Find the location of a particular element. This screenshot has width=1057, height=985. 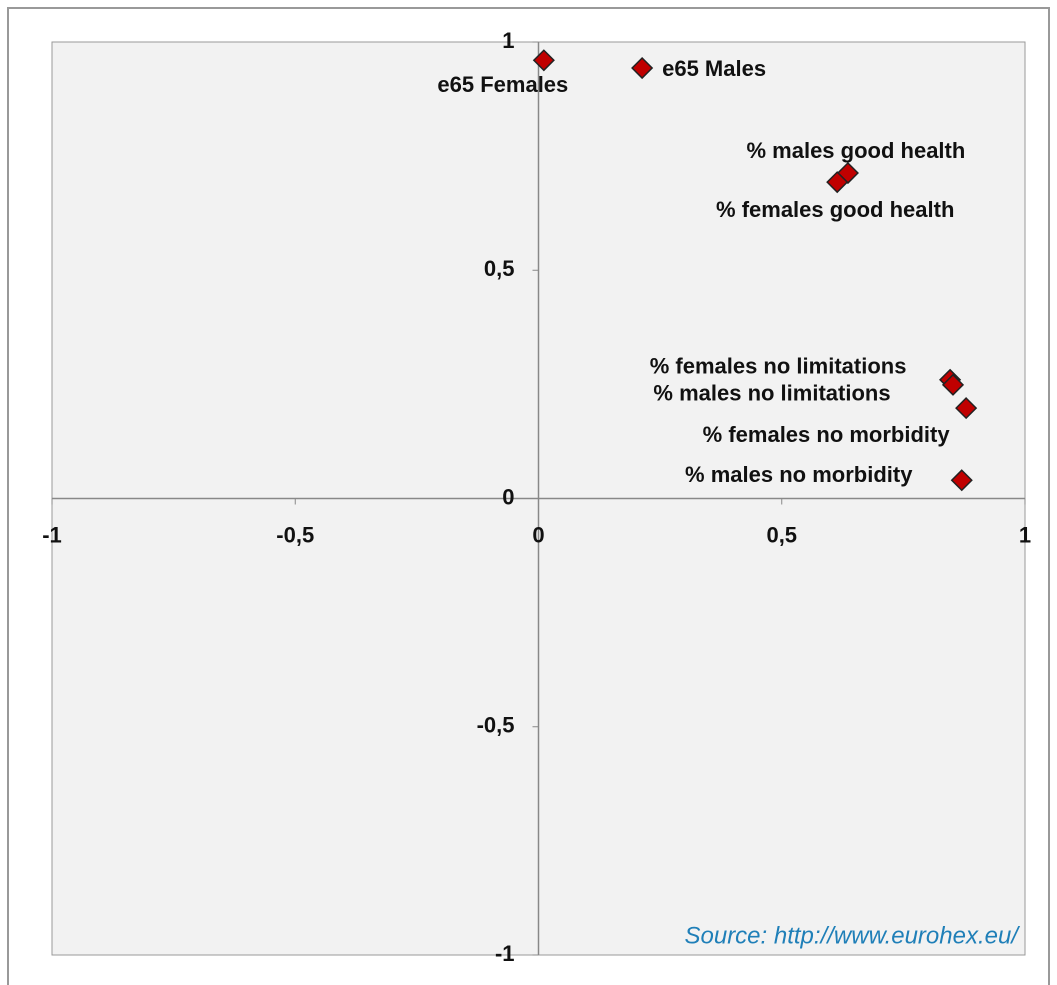

point-label: e65 Males is located at coordinates (714, 68).